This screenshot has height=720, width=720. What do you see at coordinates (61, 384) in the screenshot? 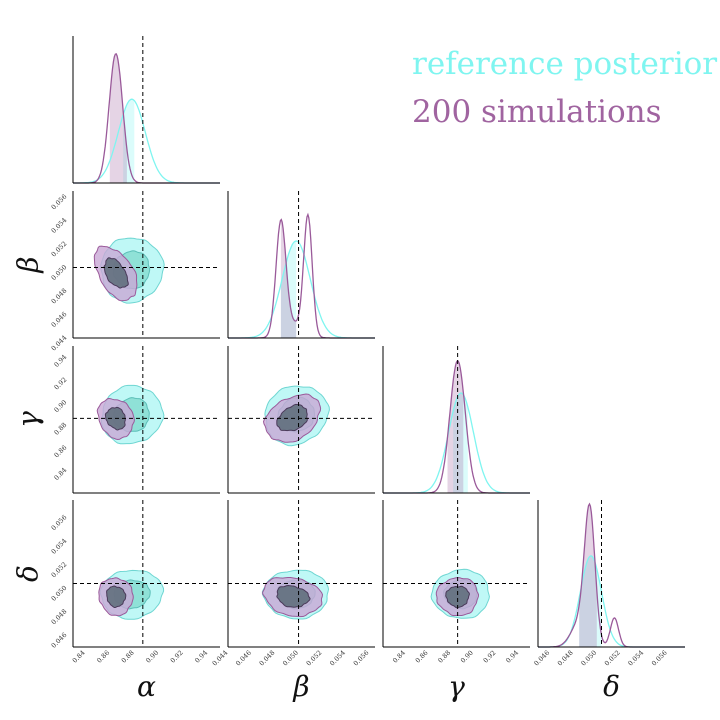
I see `y-tick-γ-0.92: 0.92` at bounding box center [61, 384].